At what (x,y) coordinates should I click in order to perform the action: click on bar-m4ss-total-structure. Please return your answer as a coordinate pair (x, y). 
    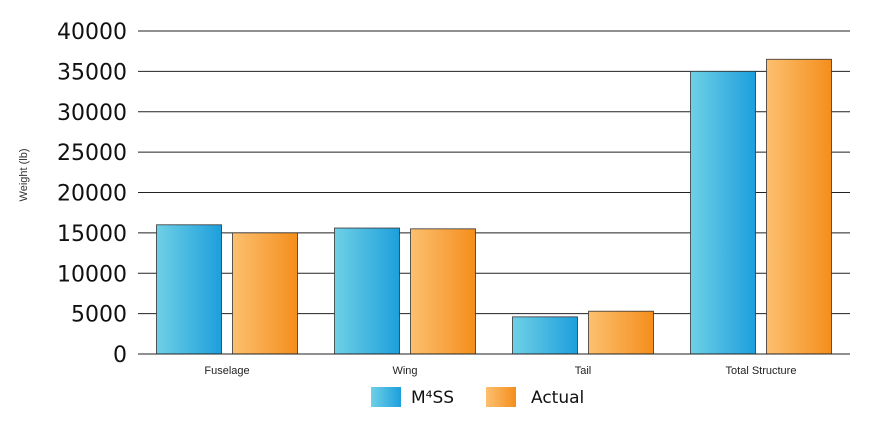
    Looking at the image, I should click on (723, 212).